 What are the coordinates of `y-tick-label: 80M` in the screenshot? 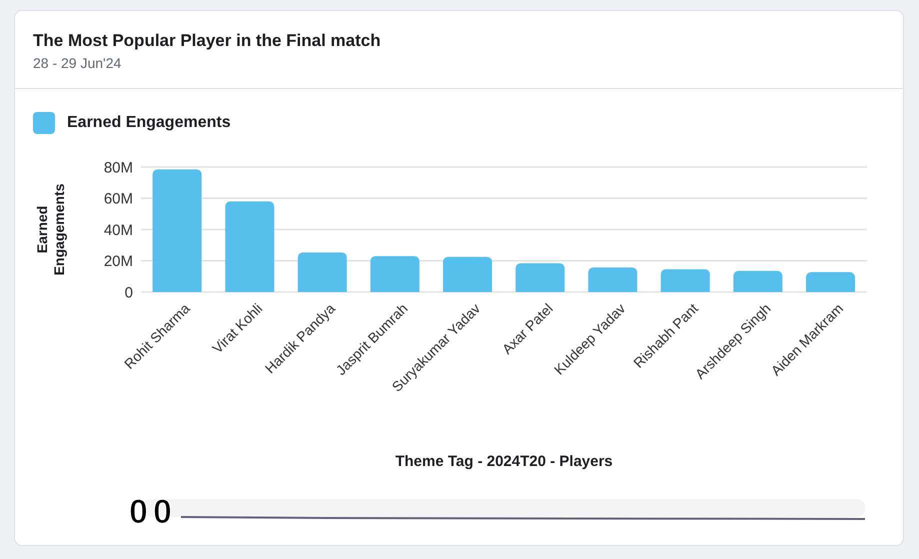 It's located at (118, 167).